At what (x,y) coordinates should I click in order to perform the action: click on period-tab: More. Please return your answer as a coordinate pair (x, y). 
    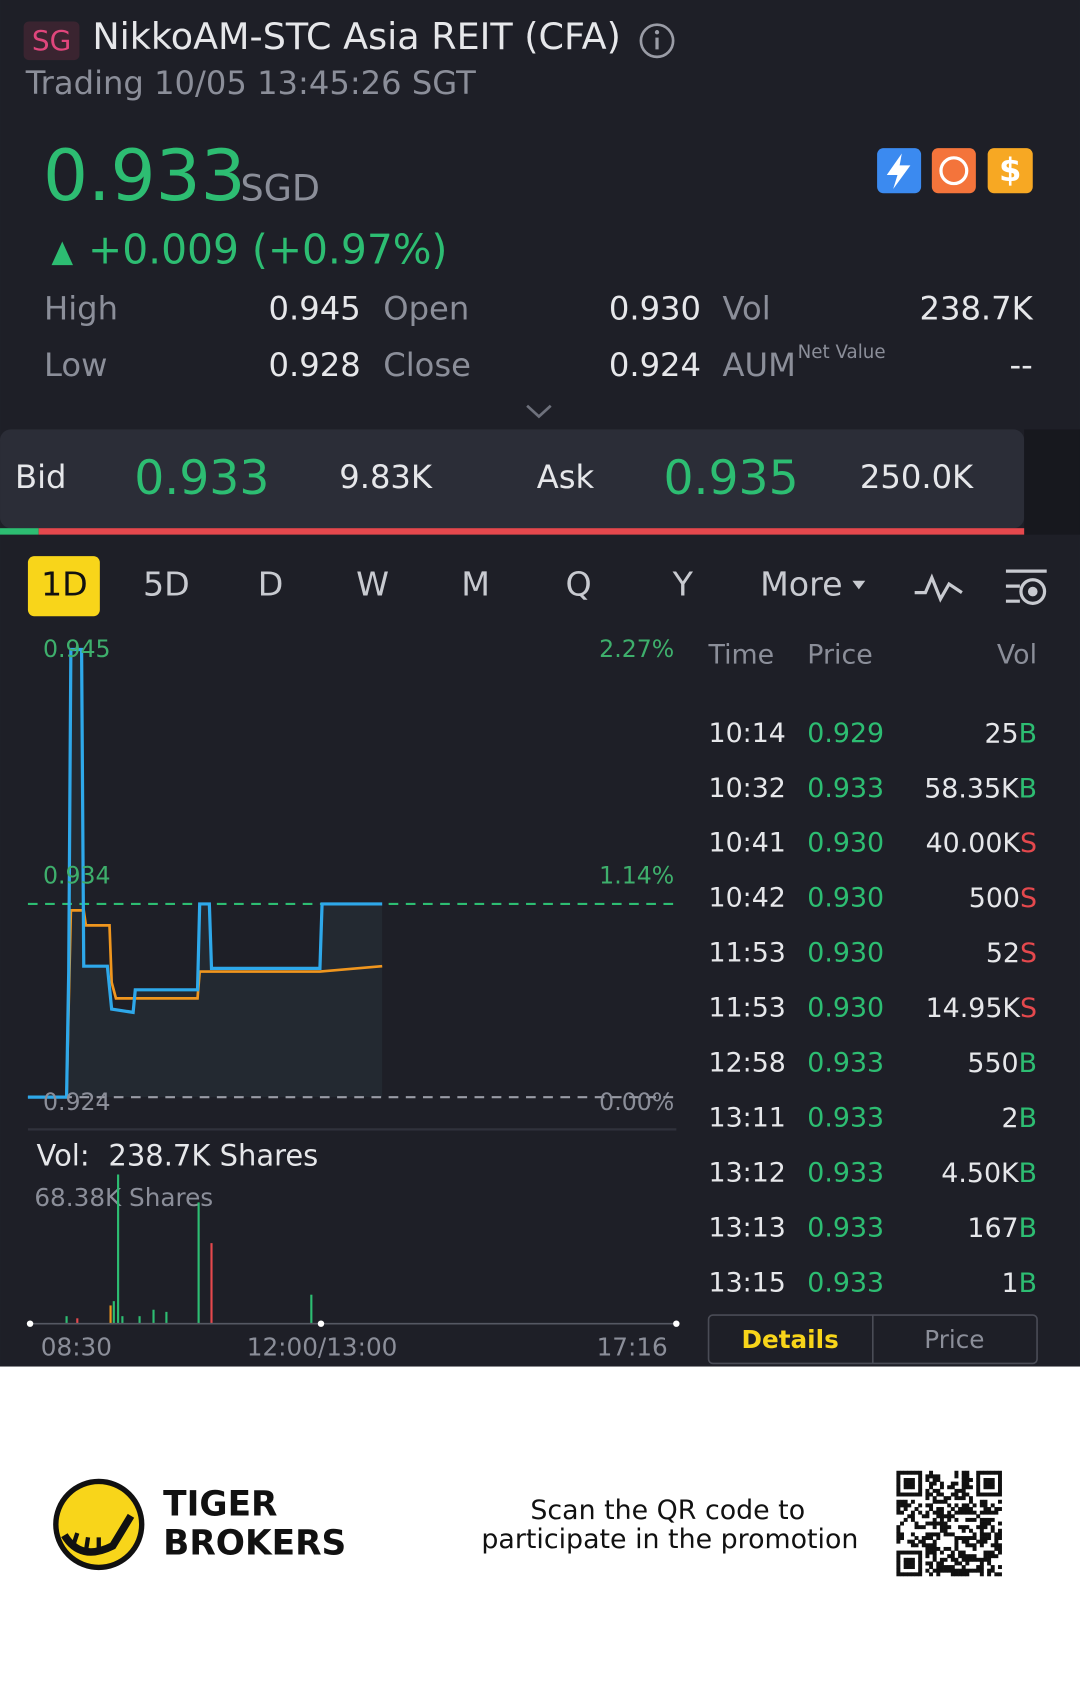
    Looking at the image, I should click on (801, 584).